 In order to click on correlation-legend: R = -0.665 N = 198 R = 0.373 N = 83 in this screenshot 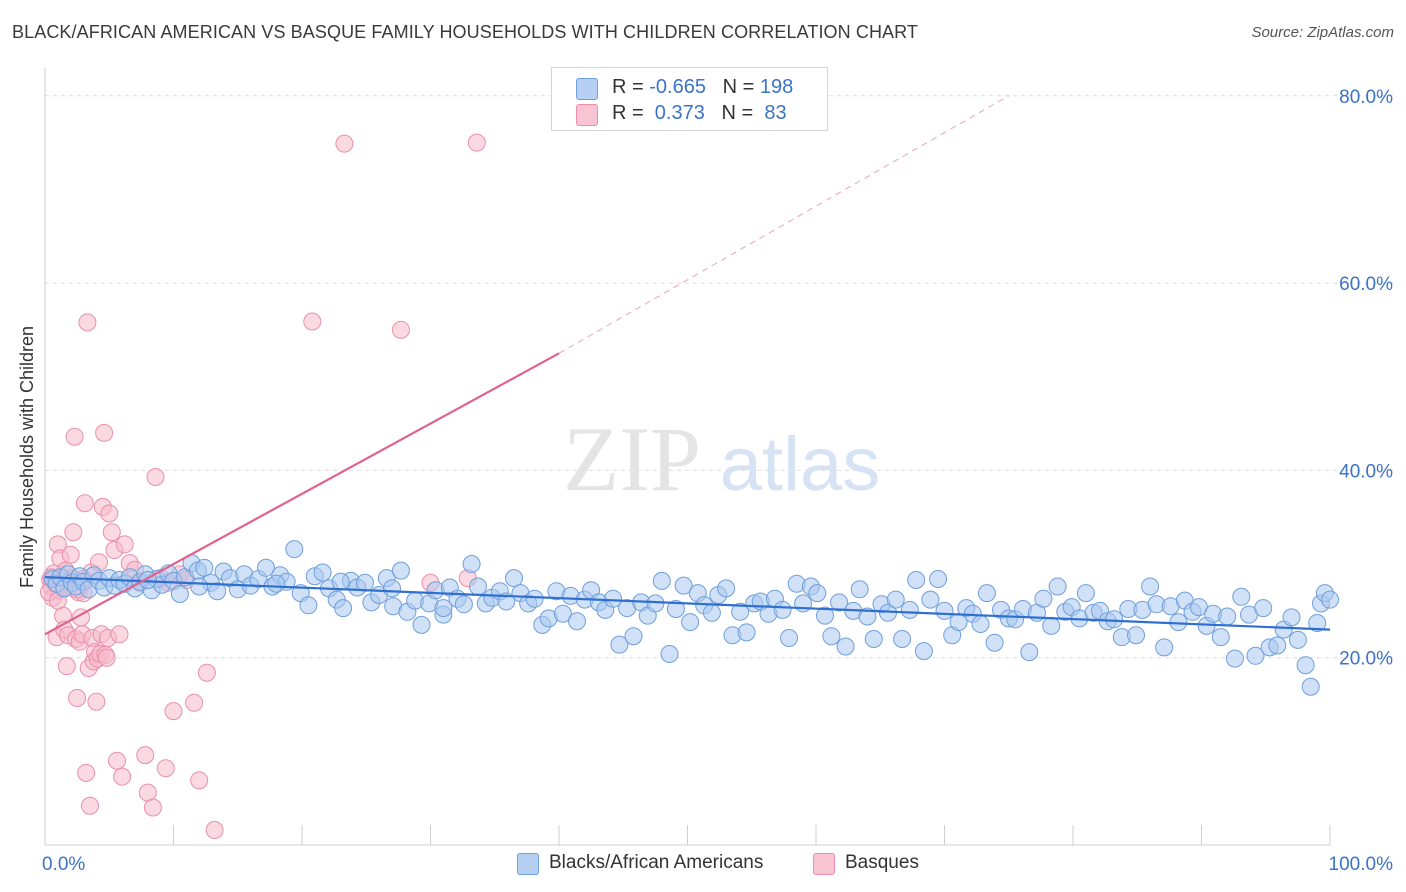, I will do `click(689, 99)`.